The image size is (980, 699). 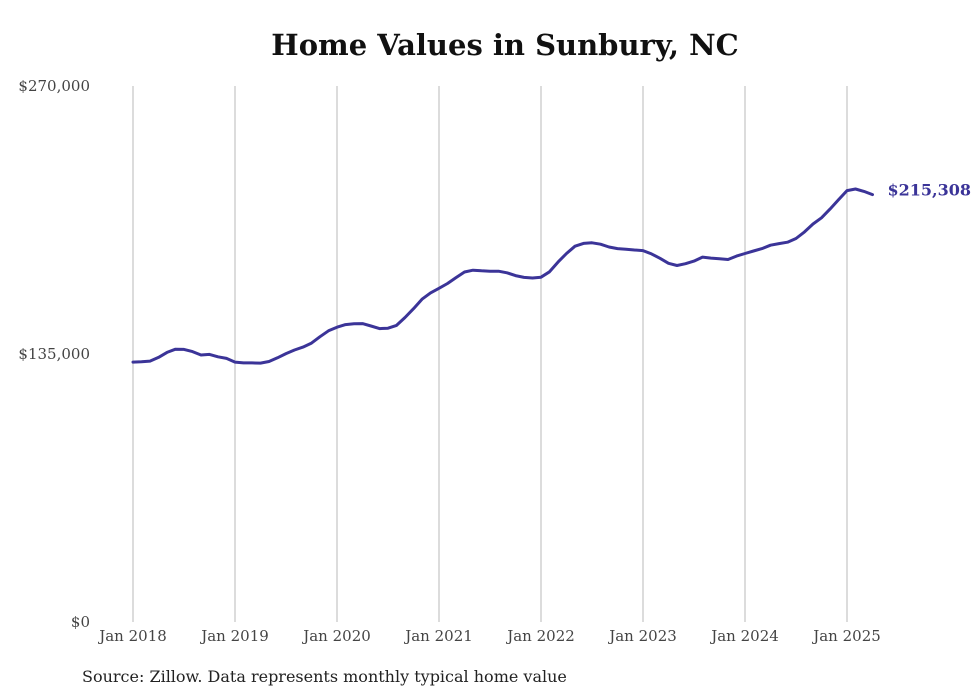 I want to click on end-label-layer: $215,308, so click(x=930, y=190).